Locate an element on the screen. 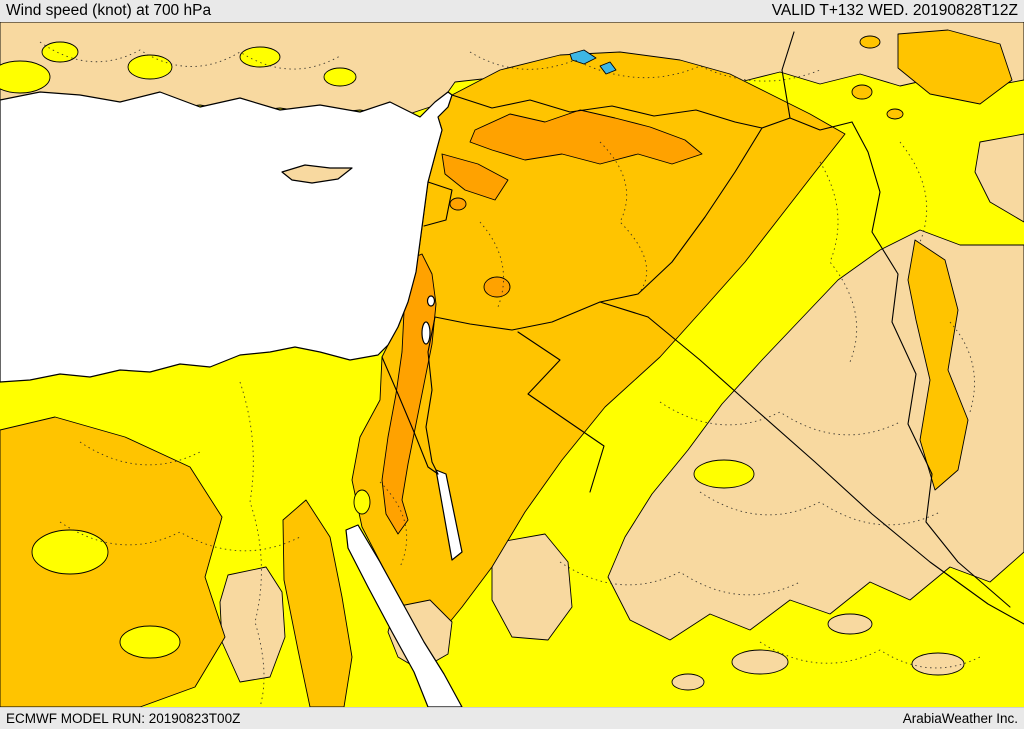 This screenshot has width=1024, height=729. turkey-syria-border is located at coordinates (652, 112).